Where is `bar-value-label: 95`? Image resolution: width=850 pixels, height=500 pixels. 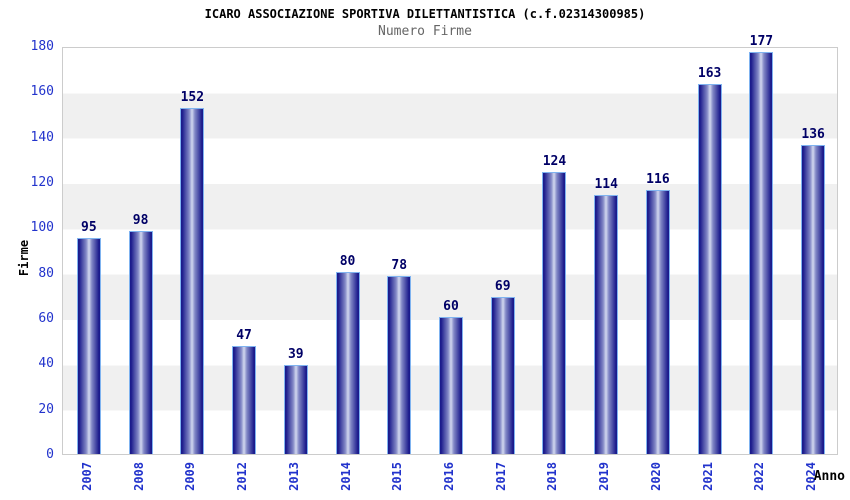 bar-value-label: 95 is located at coordinates (89, 227).